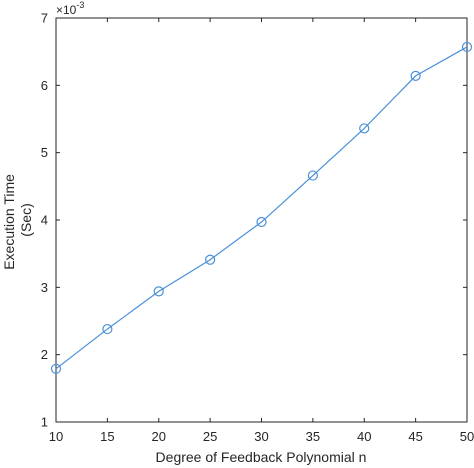 This screenshot has width=474, height=468. What do you see at coordinates (415, 436) in the screenshot?
I see `x-tick-label: 45` at bounding box center [415, 436].